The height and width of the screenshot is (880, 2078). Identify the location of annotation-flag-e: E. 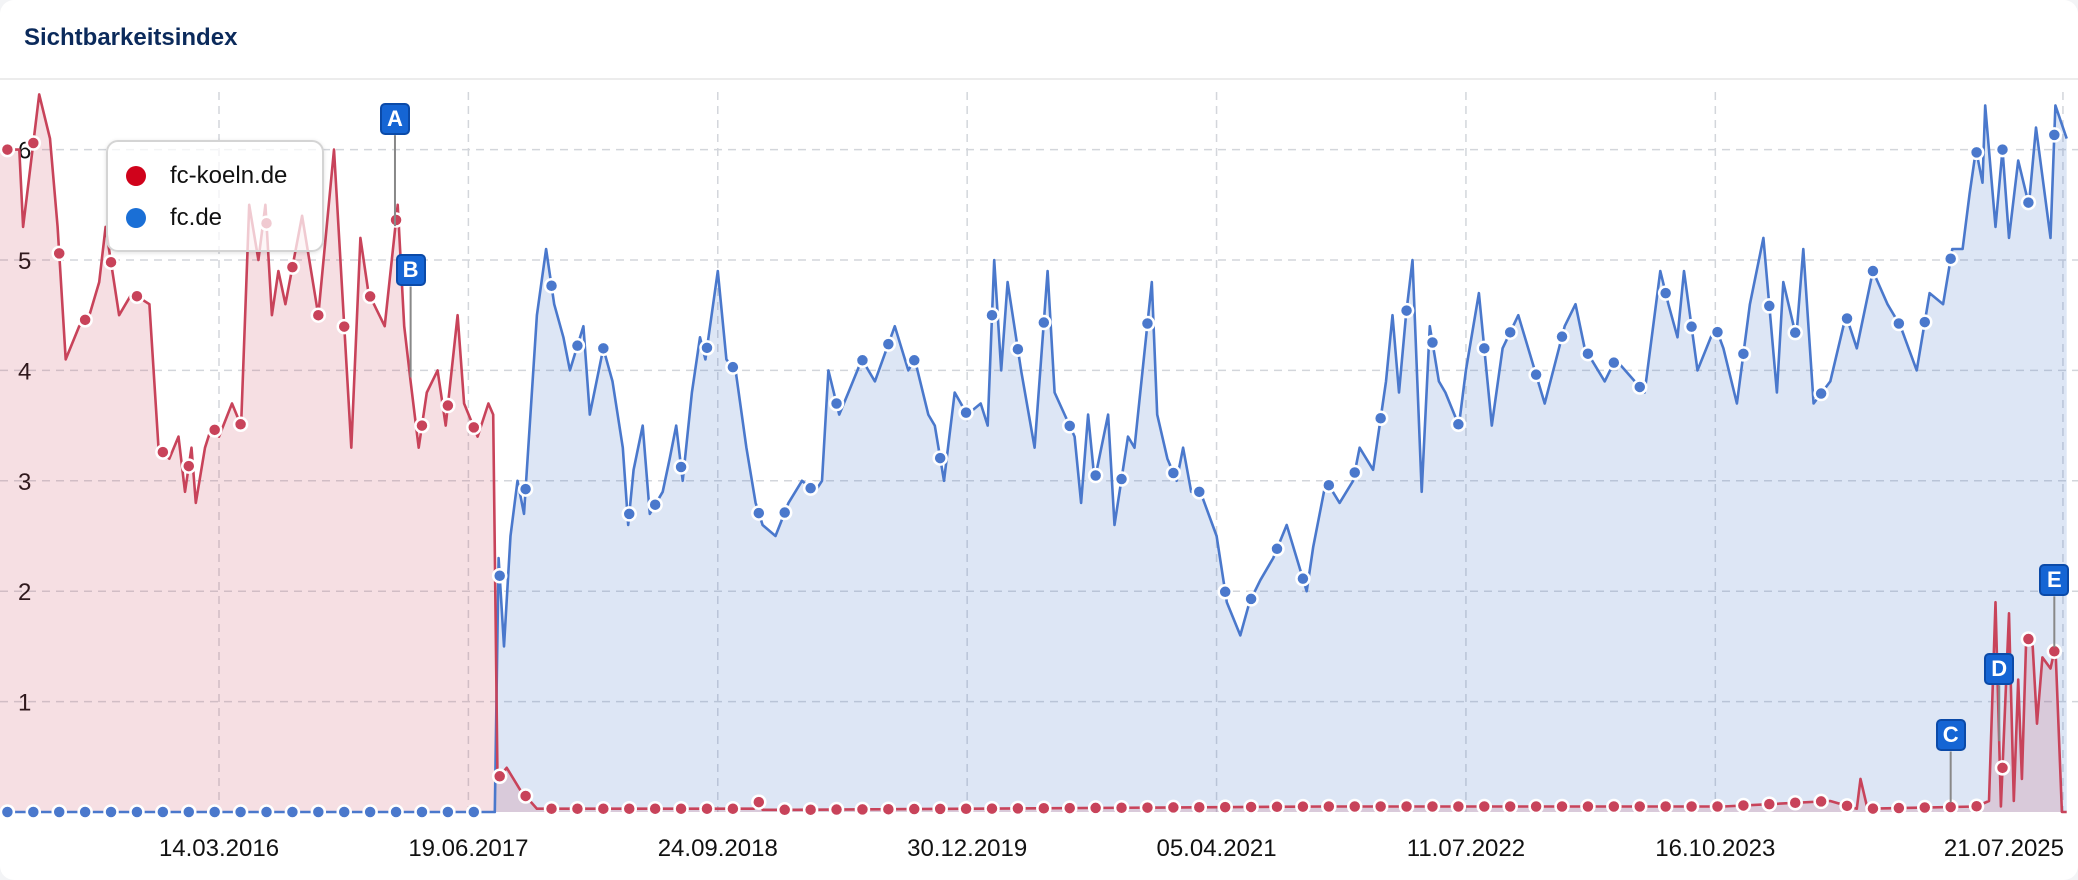
(2054, 580).